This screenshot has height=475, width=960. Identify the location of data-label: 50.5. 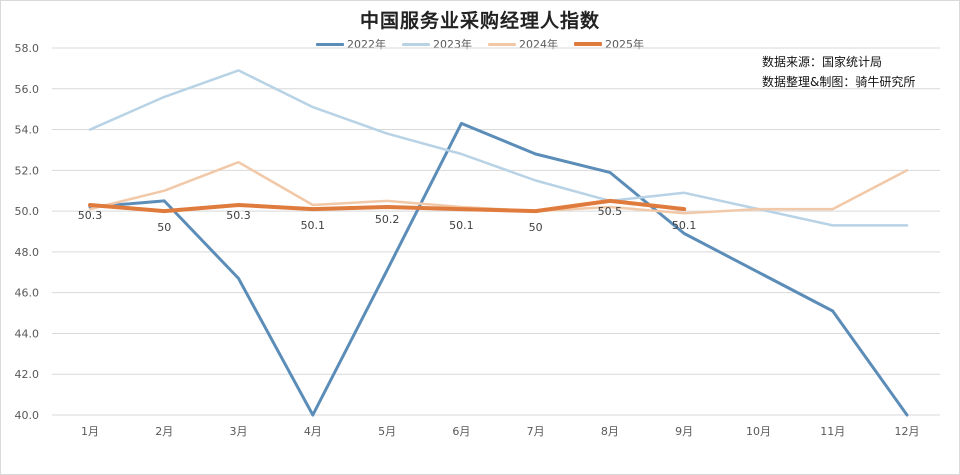
(610, 211).